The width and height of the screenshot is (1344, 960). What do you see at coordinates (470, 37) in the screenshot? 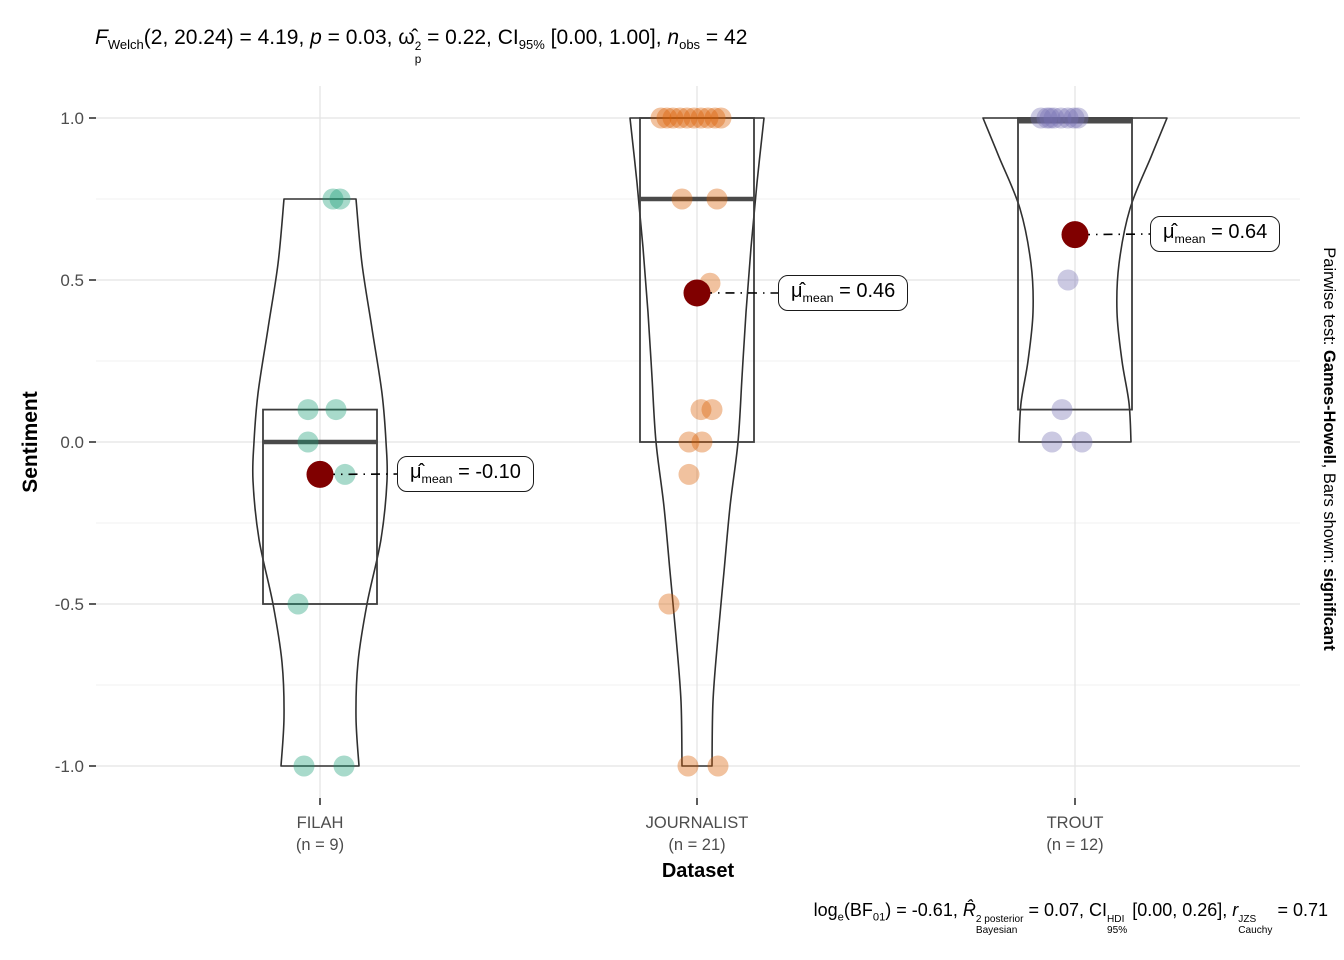
I see `text-segment: = 0.22, CI` at bounding box center [470, 37].